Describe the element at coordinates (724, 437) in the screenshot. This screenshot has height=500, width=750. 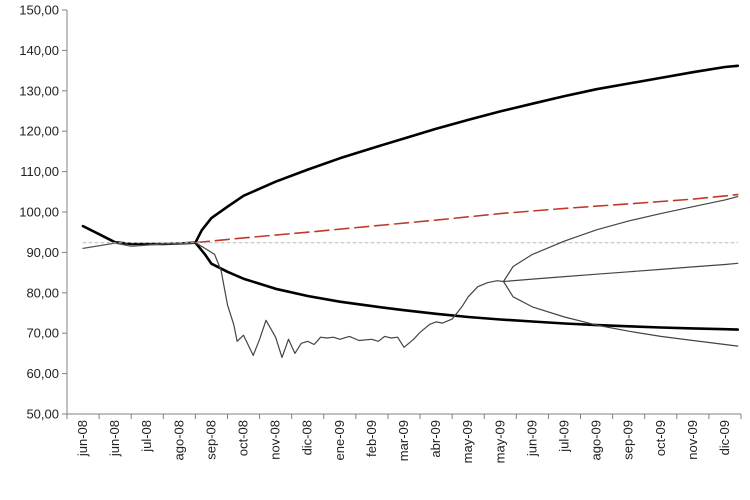
I see `x-tick-label: dic-09` at that location.